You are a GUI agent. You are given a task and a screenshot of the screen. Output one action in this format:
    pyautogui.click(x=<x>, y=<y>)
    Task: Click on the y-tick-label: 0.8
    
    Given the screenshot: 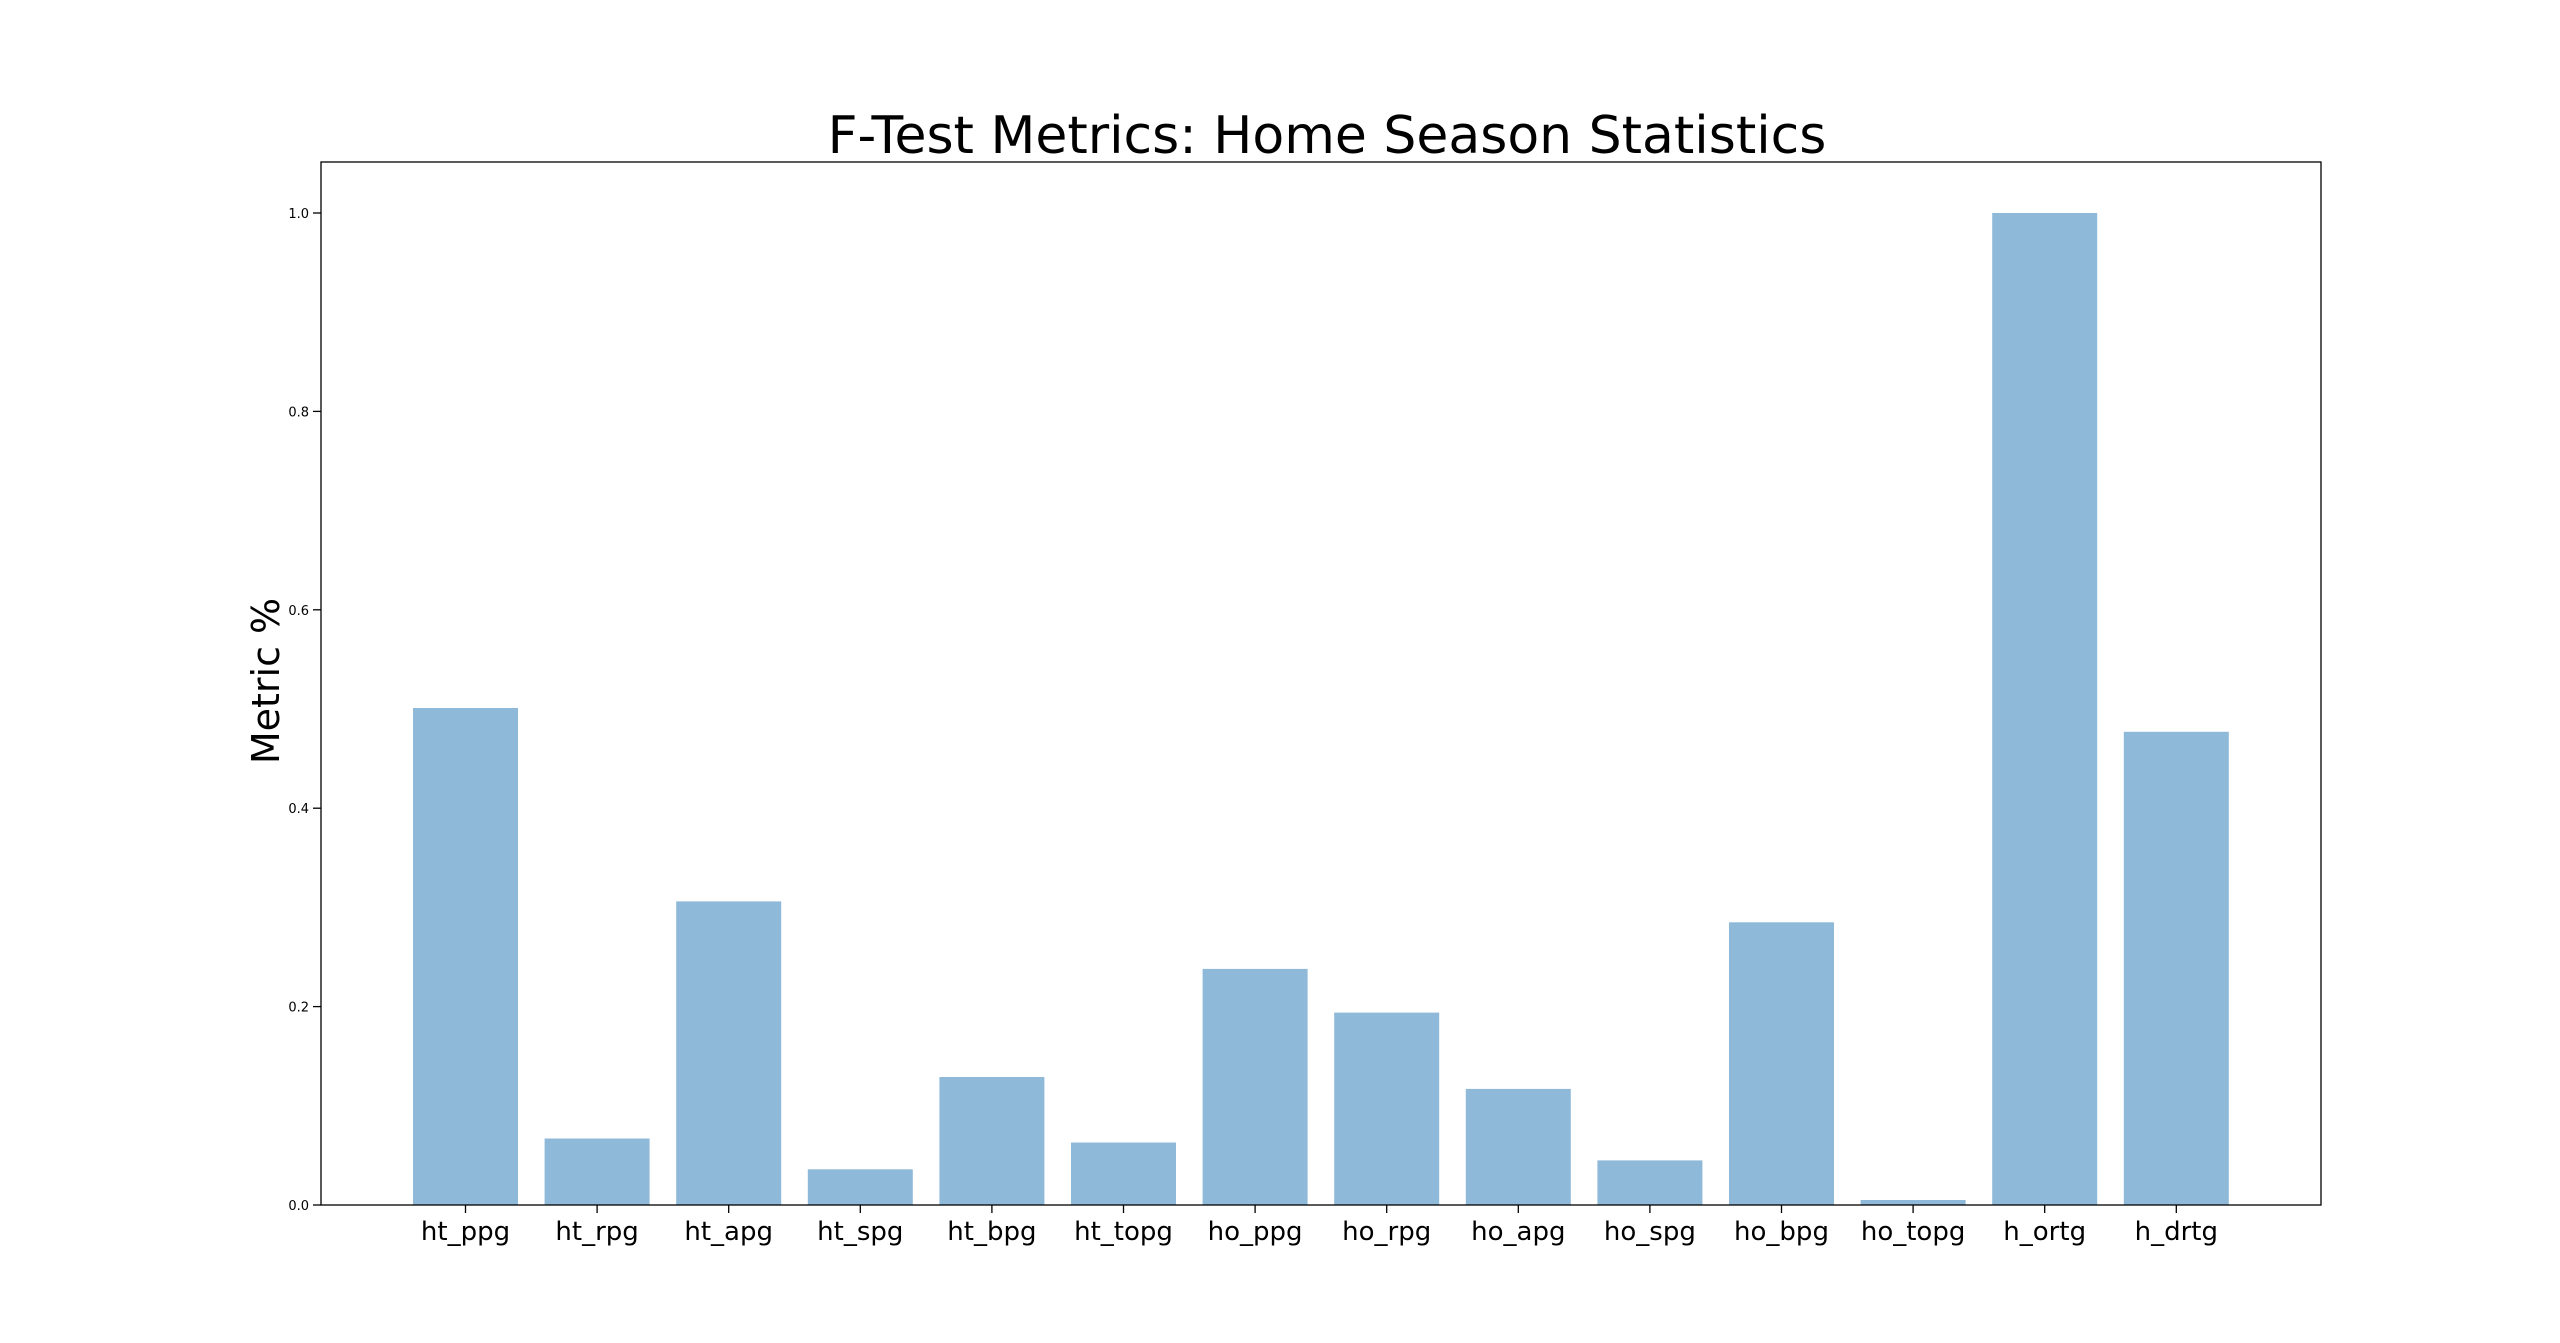 What is the action you would take?
    pyautogui.click(x=298, y=412)
    